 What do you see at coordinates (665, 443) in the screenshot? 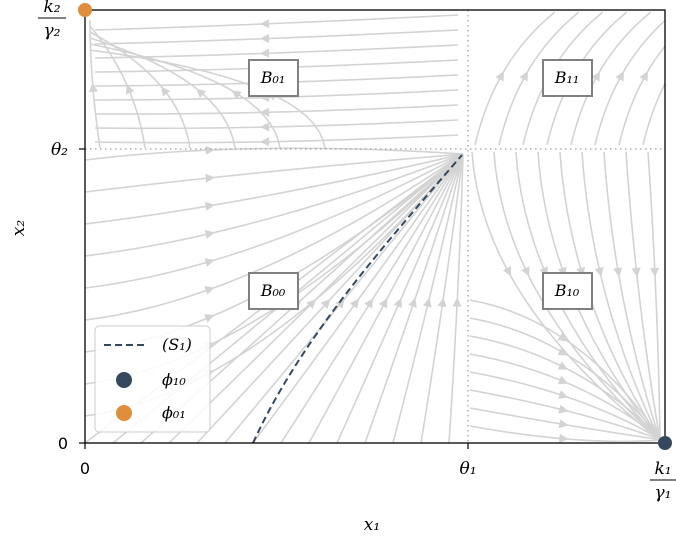
I see `phi10-equilibrium-point` at bounding box center [665, 443].